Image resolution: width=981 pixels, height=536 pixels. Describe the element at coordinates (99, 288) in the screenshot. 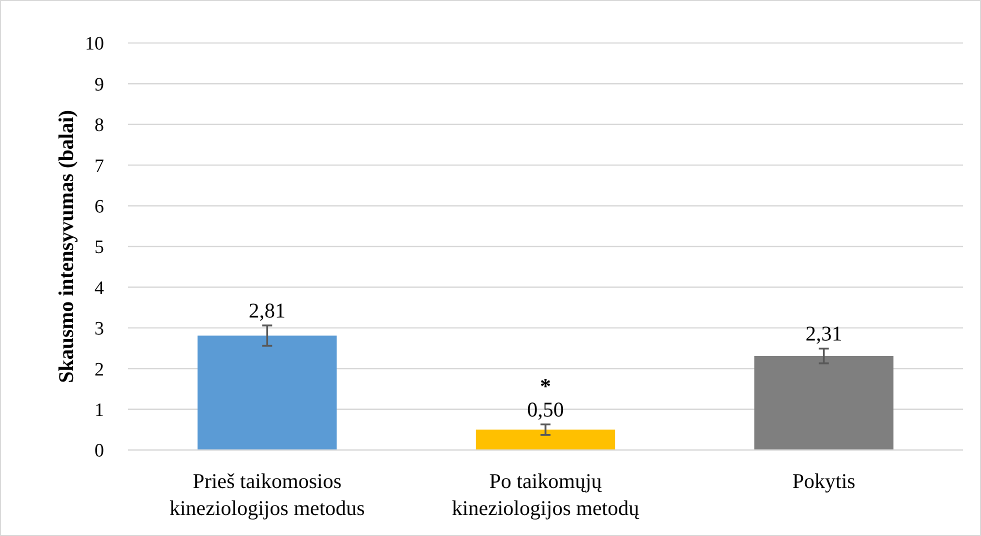

I see `y-tick-label: 4` at that location.